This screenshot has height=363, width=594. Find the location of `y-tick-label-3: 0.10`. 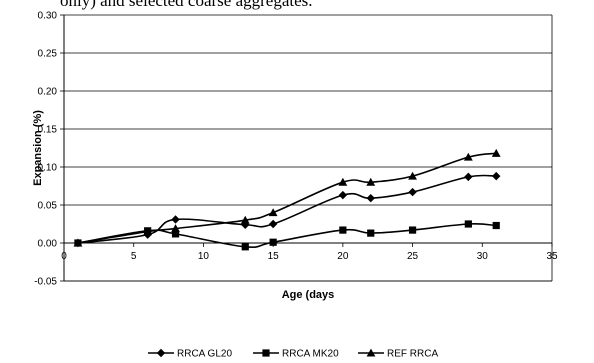

y-tick-label-3: 0.10 is located at coordinates (48, 168).